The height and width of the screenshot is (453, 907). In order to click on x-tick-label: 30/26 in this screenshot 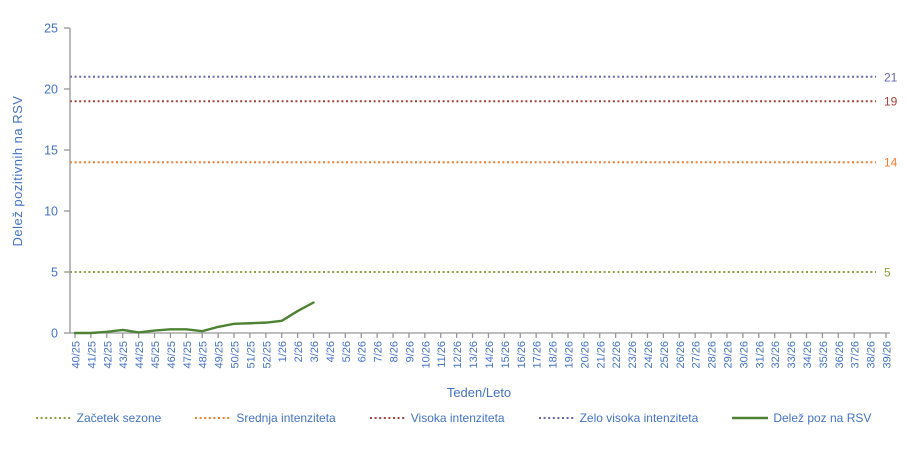, I will do `click(744, 355)`.